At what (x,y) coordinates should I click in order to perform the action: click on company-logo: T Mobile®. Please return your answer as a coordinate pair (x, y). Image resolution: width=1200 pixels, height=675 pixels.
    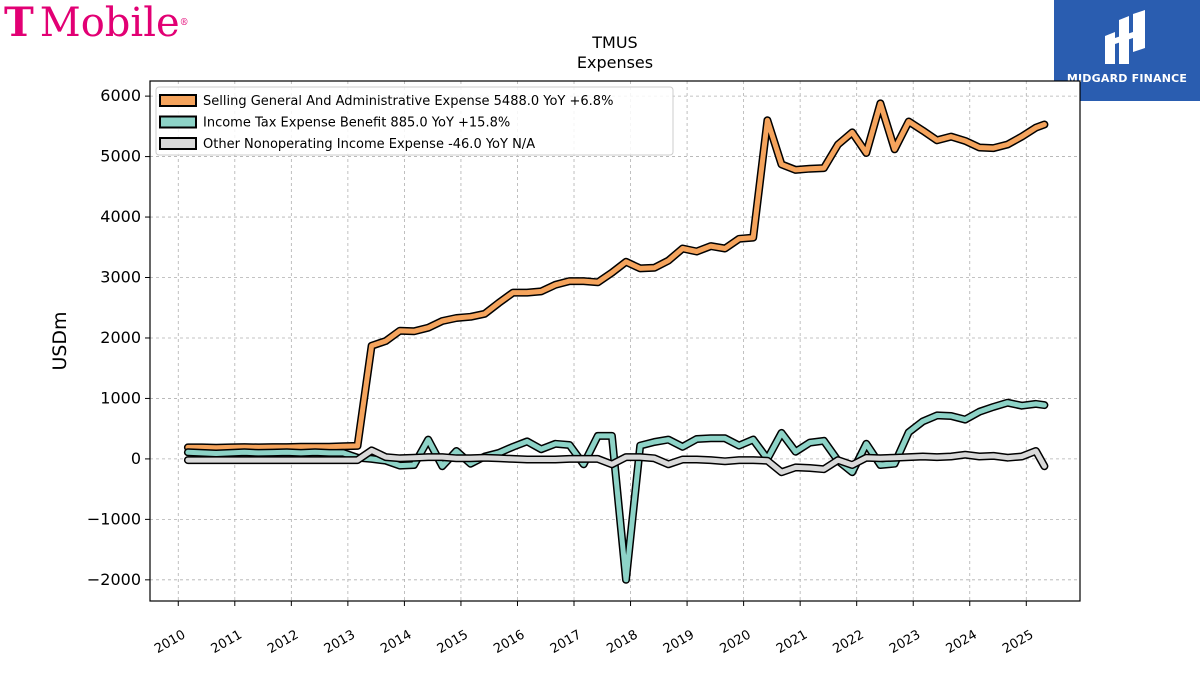
    Looking at the image, I should click on (96, 23).